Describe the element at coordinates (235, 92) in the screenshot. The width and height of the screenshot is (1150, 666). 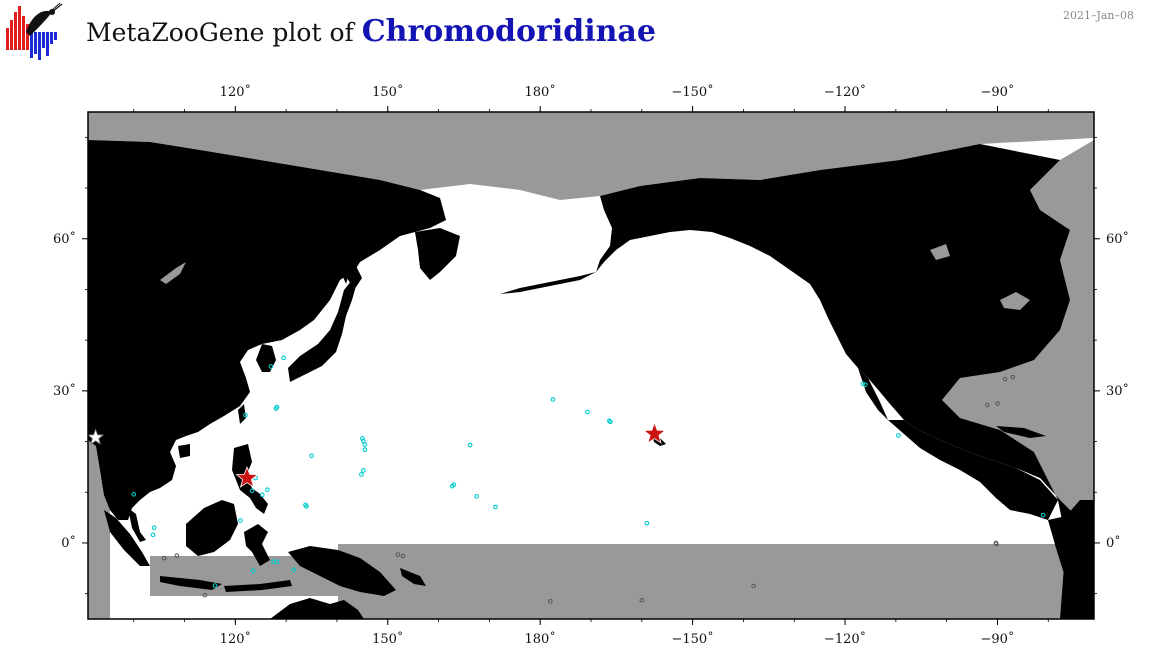
I see `top-tick-label: 120˚` at that location.